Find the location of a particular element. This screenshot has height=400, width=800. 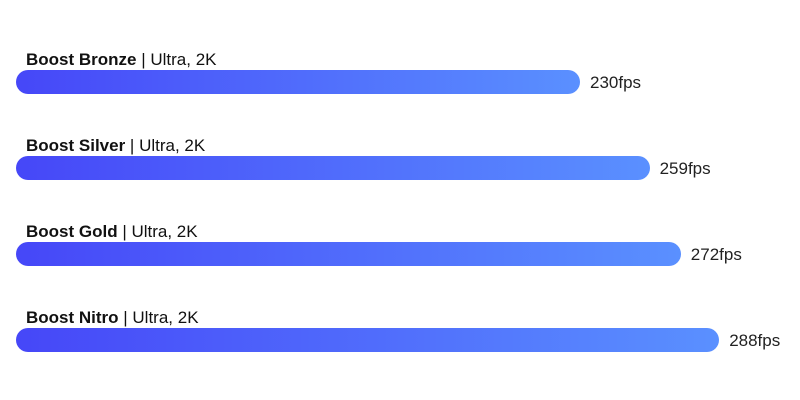

bar-category-label: Boost Nitro | Ultra, 2K is located at coordinates (112, 318).